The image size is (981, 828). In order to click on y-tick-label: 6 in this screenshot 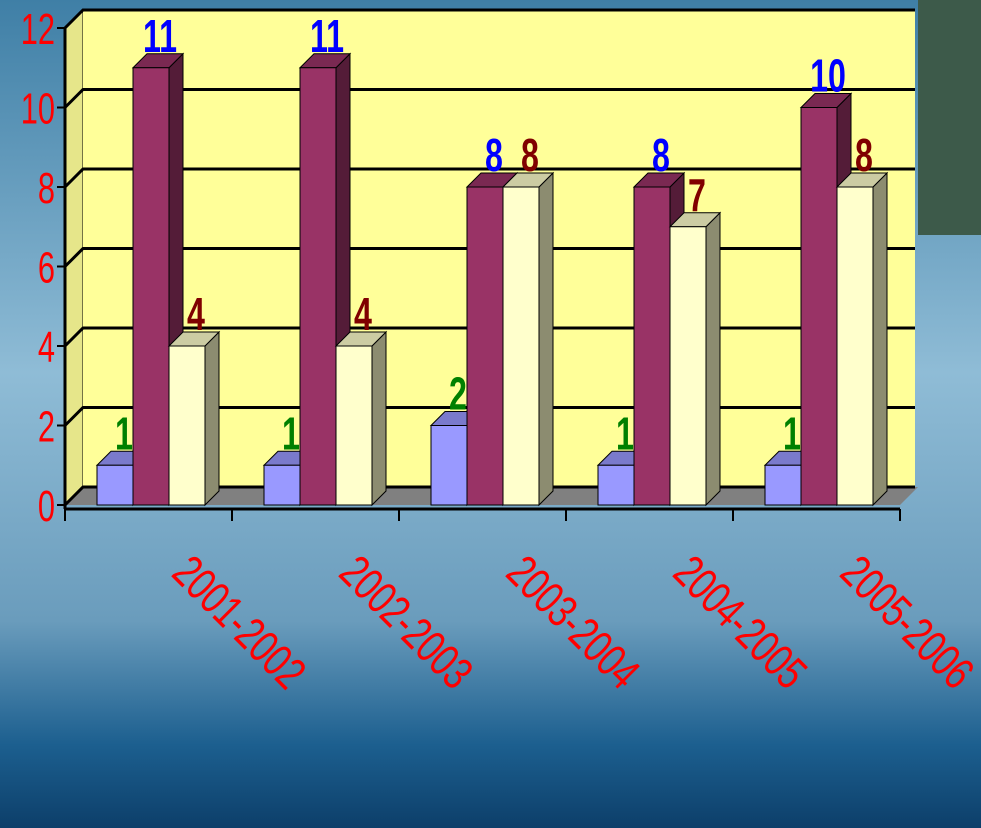, I will do `click(46, 268)`.